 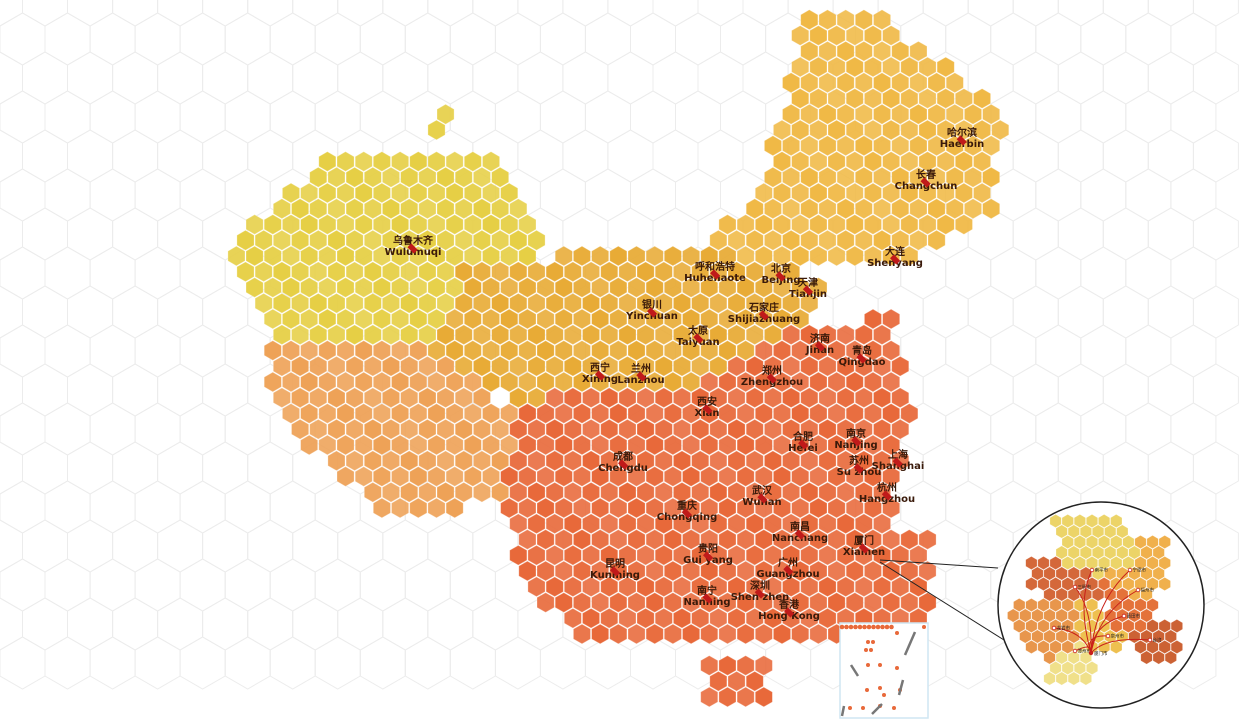 I want to click on city-marker-hangzhou: 杭州Hangzhou, so click(x=887, y=494).